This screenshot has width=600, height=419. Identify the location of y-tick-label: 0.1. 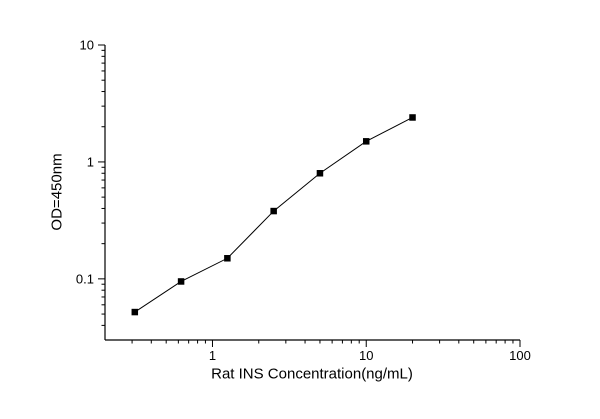
(85, 278).